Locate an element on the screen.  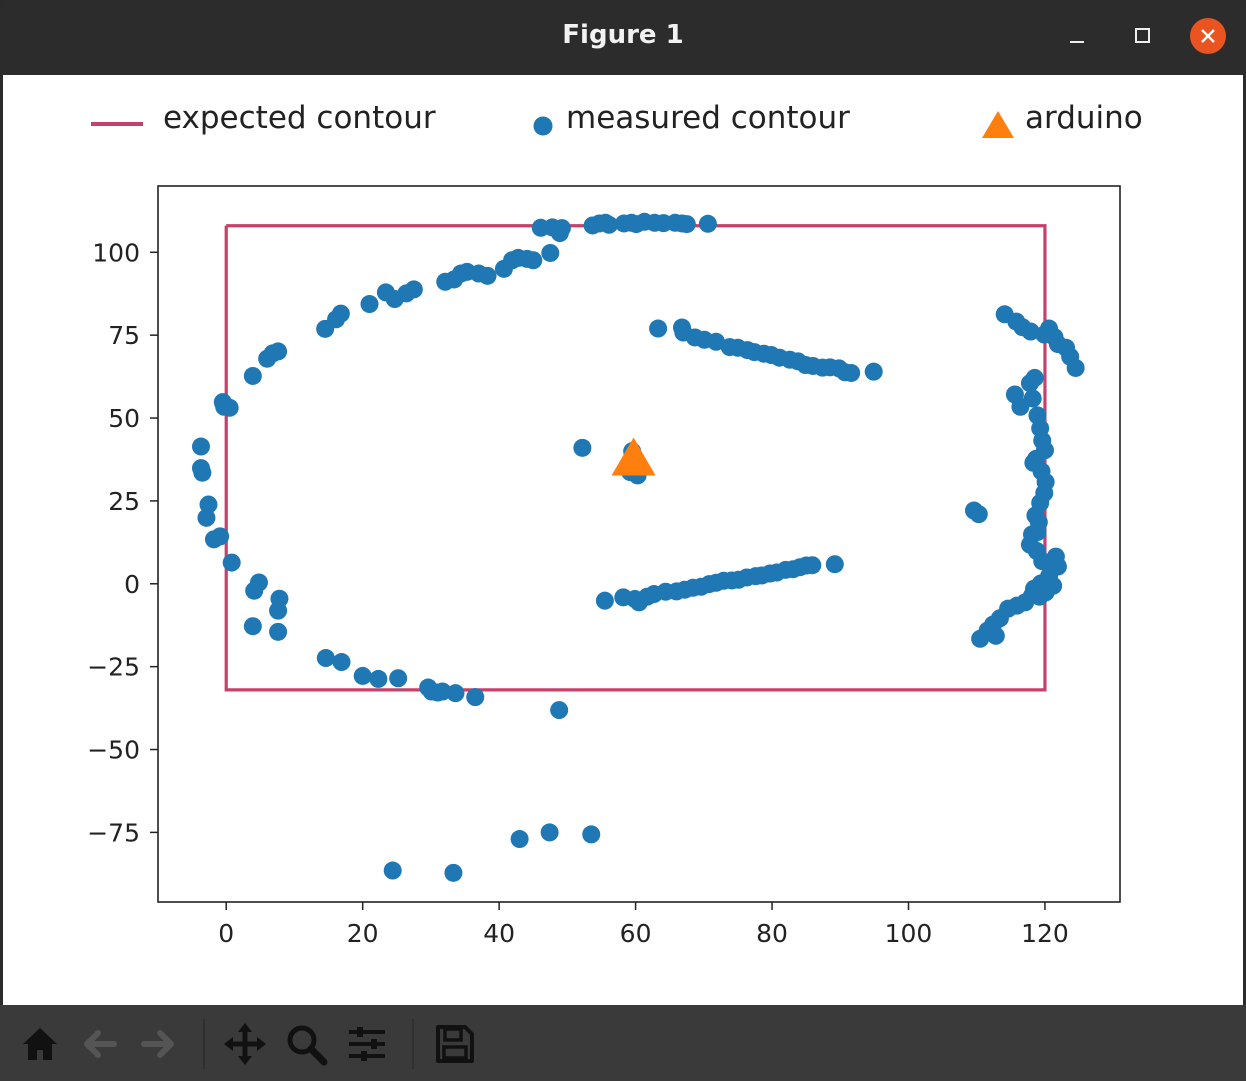
save-button is located at coordinates (455, 1044).